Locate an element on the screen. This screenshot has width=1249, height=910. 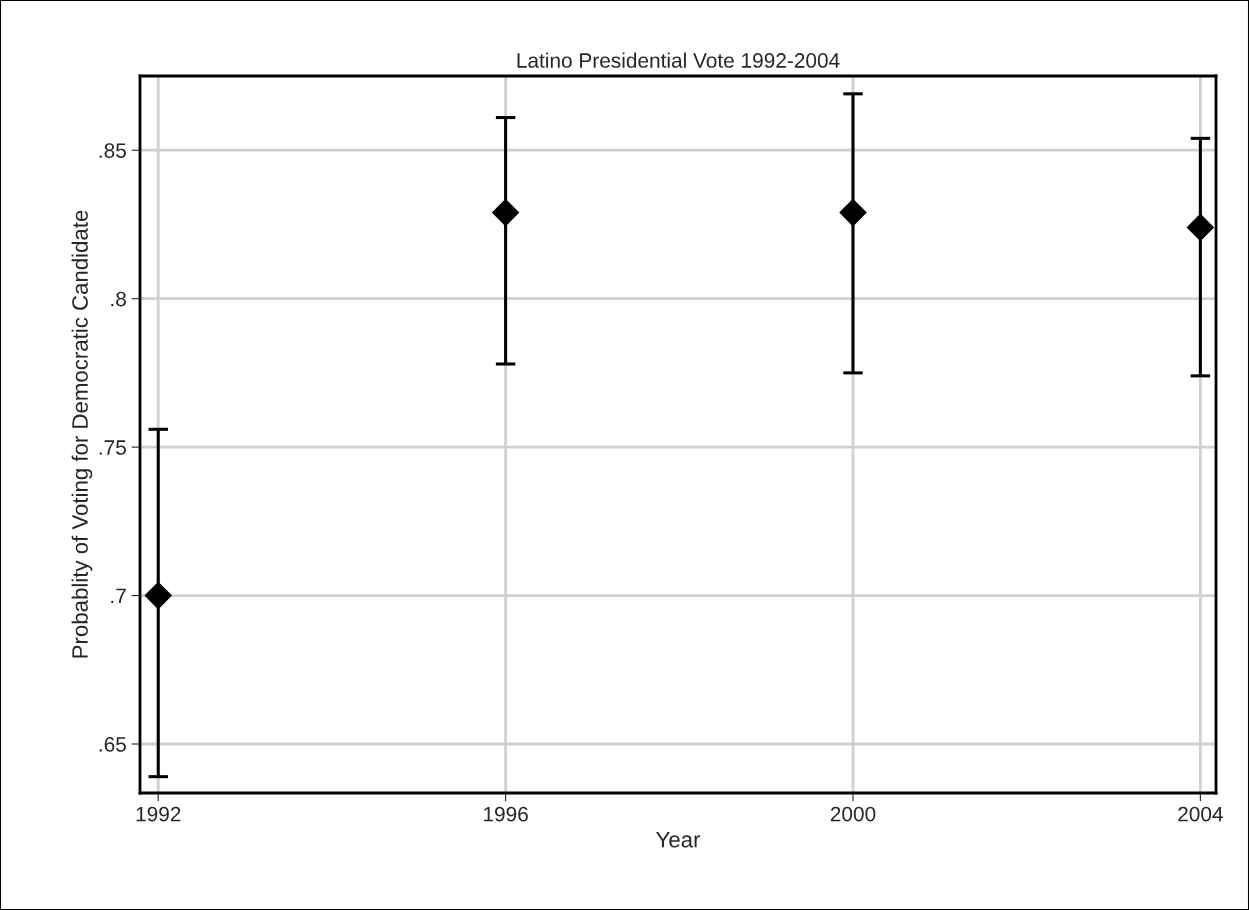
x-tick-label: 1992 is located at coordinates (158, 814).